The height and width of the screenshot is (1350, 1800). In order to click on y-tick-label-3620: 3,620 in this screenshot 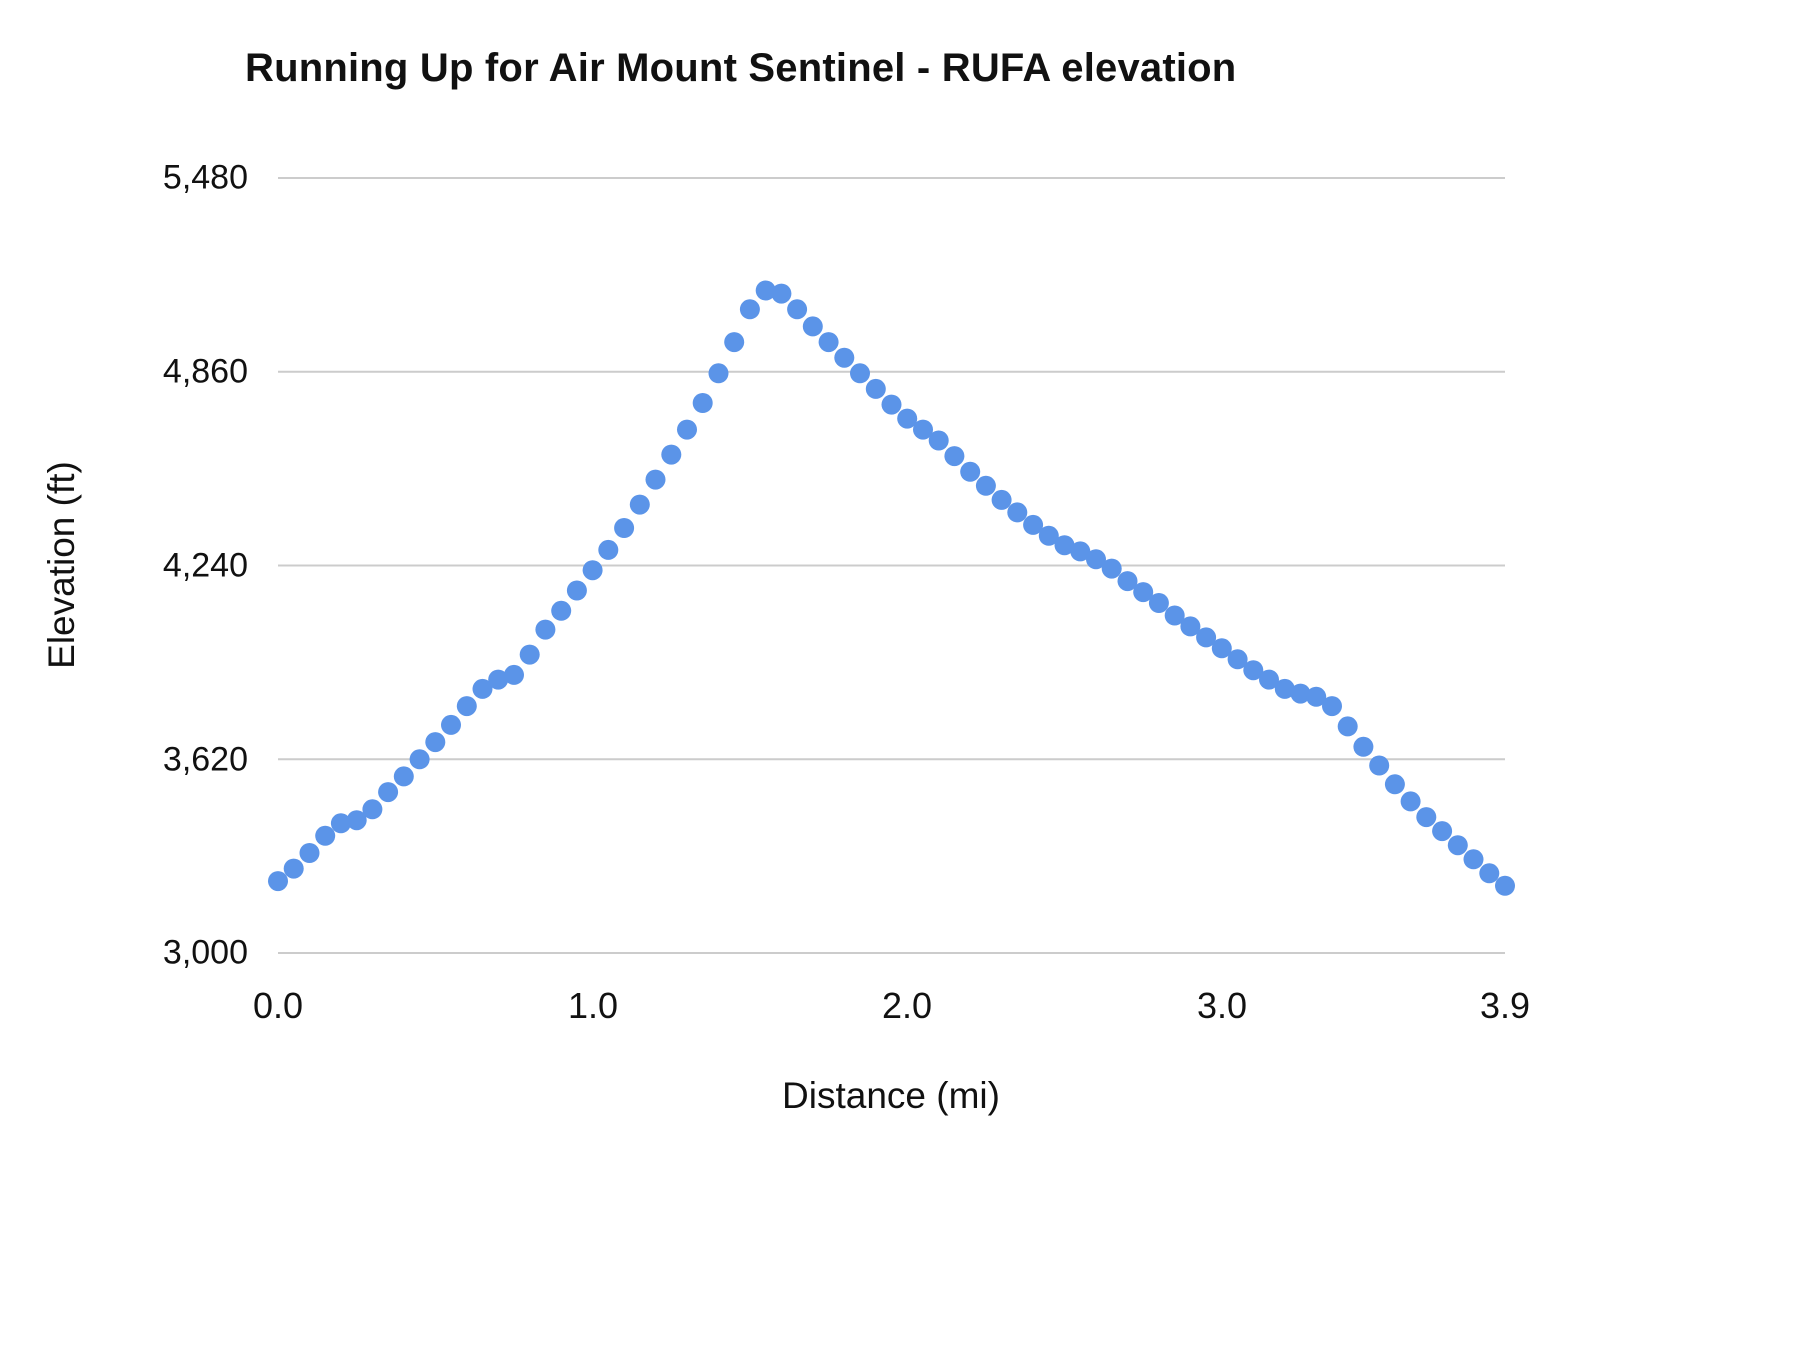, I will do `click(205, 759)`.